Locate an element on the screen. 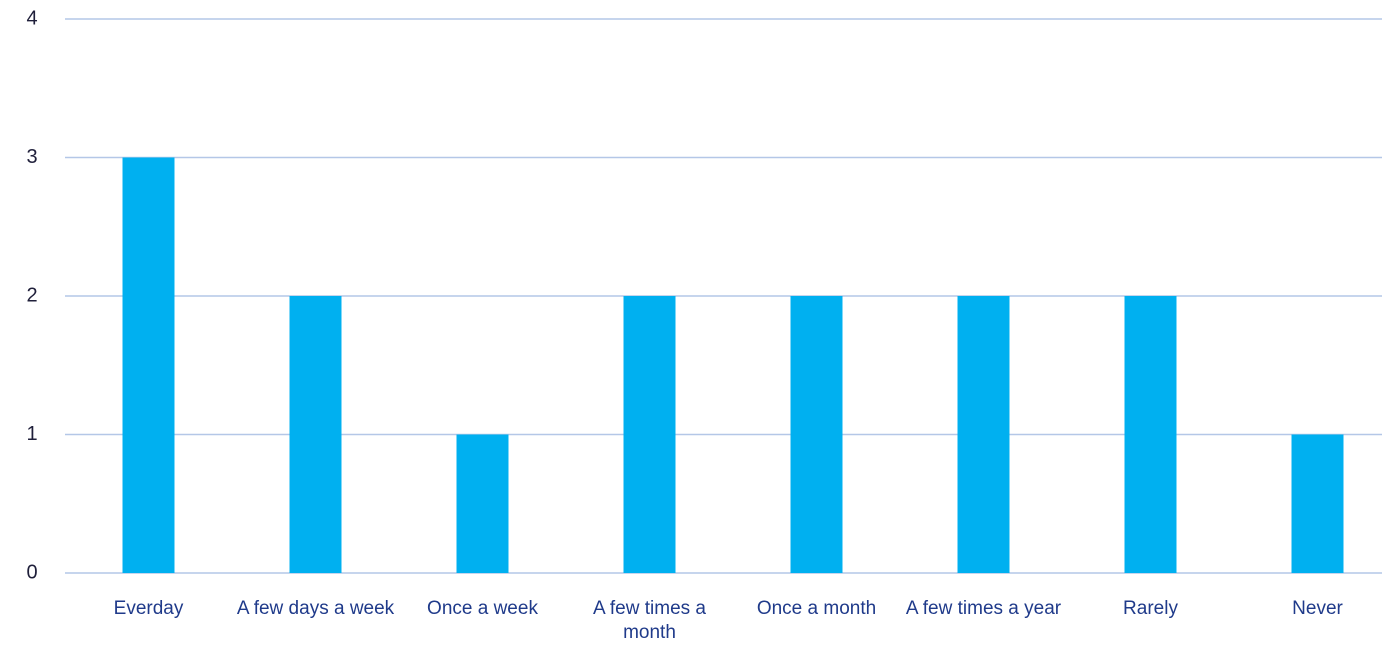 This screenshot has width=1382, height=654. y-tick-label: 1 is located at coordinates (31, 434).